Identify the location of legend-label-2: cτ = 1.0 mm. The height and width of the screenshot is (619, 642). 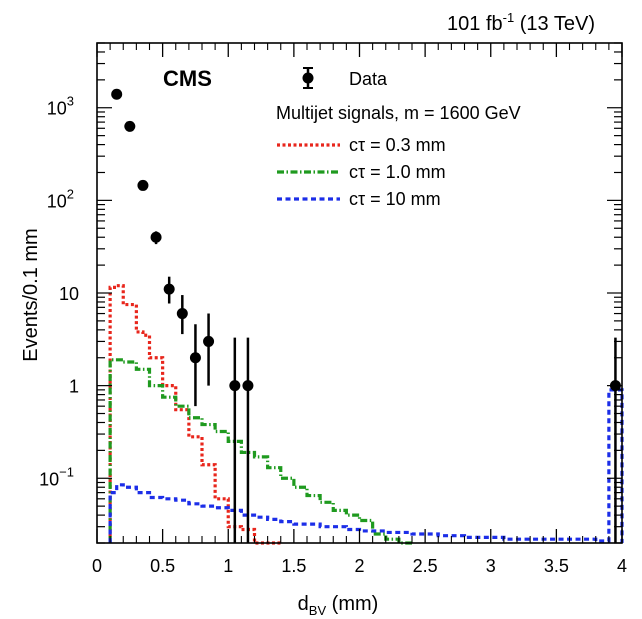
(397, 172).